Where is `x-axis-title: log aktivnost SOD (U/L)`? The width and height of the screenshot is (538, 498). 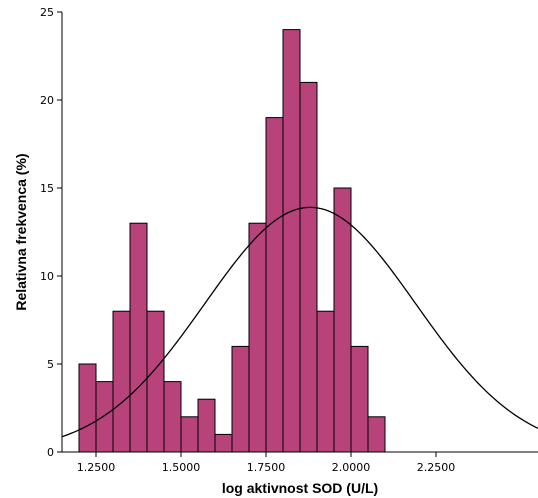 x-axis-title: log aktivnost SOD (U/L) is located at coordinates (300, 488).